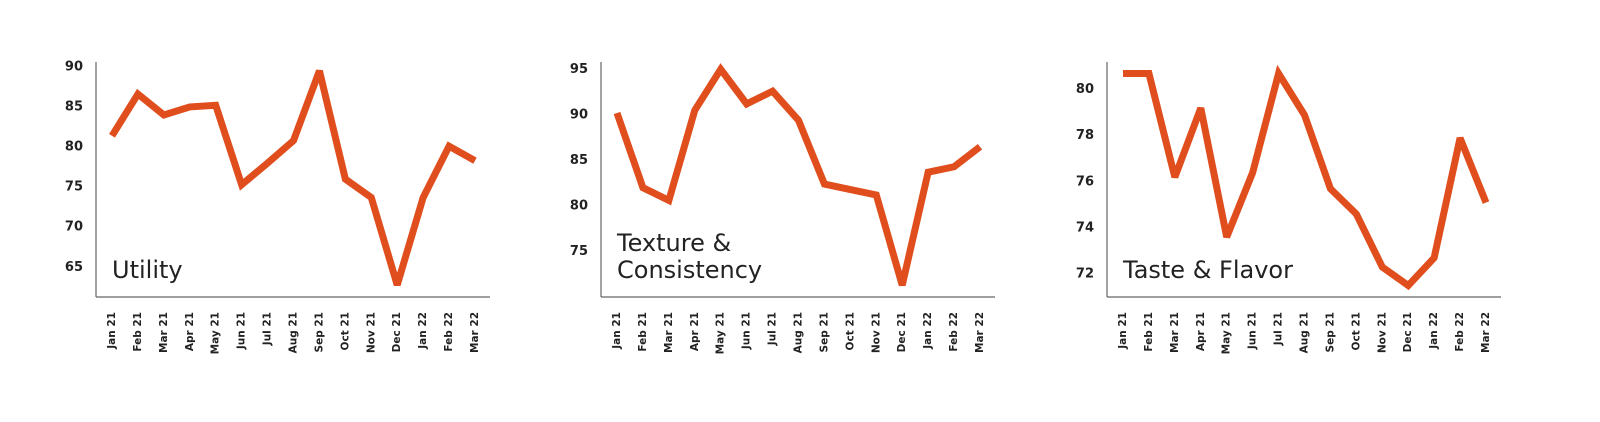 The image size is (1600, 422). Describe the element at coordinates (1085, 227) in the screenshot. I see `y-tick-label: 74` at that location.